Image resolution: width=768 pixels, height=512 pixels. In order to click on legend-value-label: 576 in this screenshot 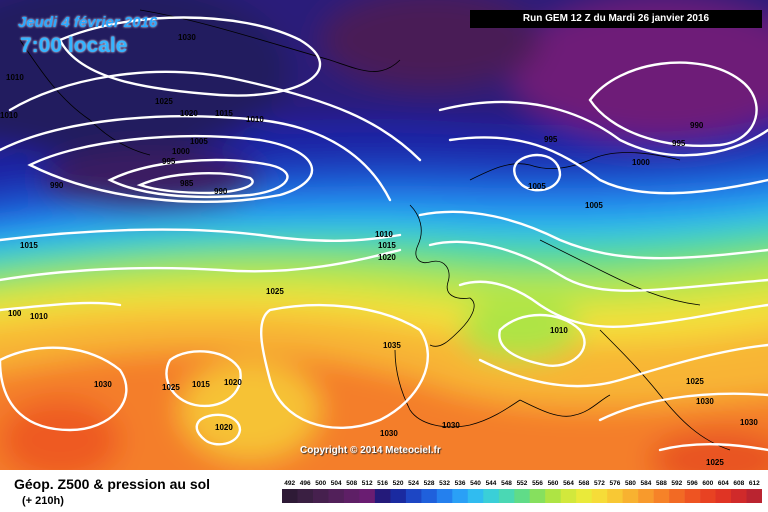, I will do `click(614, 483)`.